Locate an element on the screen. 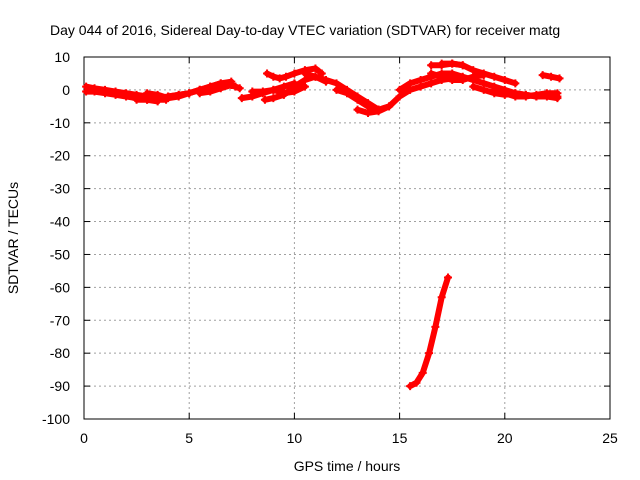 Image resolution: width=640 pixels, height=480 pixels. y-axis-label: SDTVAR / TECUs is located at coordinates (13, 238).